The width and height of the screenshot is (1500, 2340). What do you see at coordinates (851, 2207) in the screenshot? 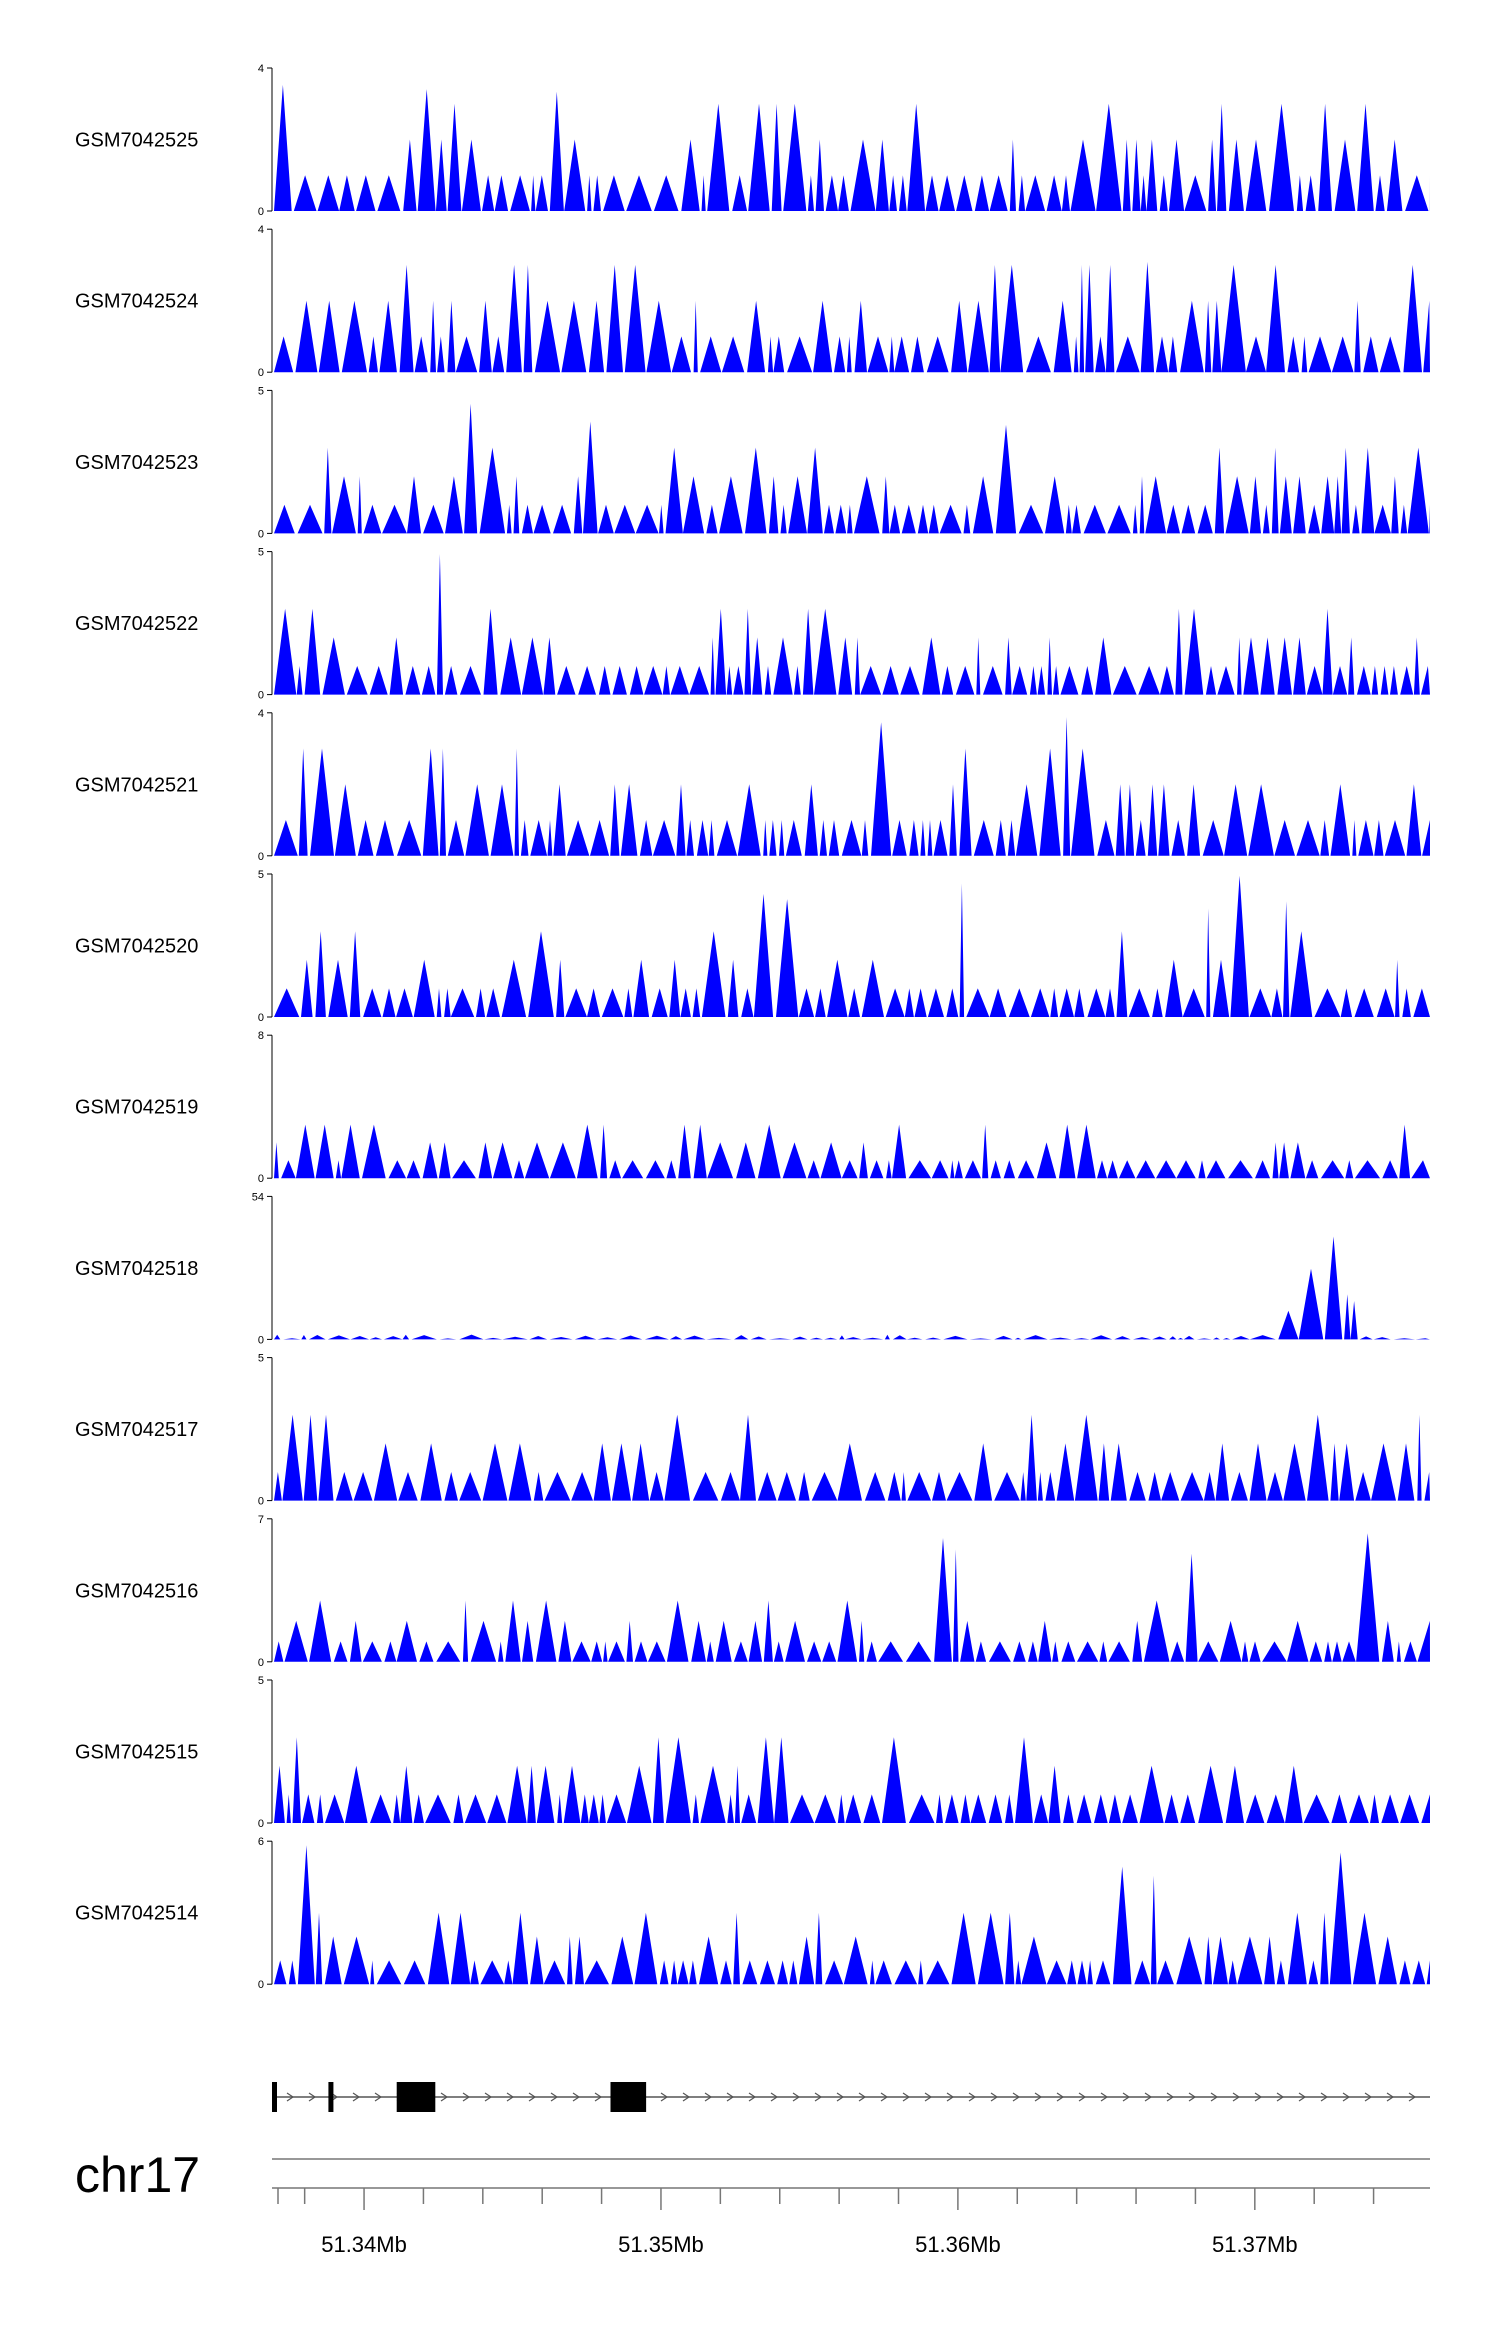
I see `genome-axis: 51.34Mb 51.35Mb 51.36Mb 51.37Mb` at bounding box center [851, 2207].